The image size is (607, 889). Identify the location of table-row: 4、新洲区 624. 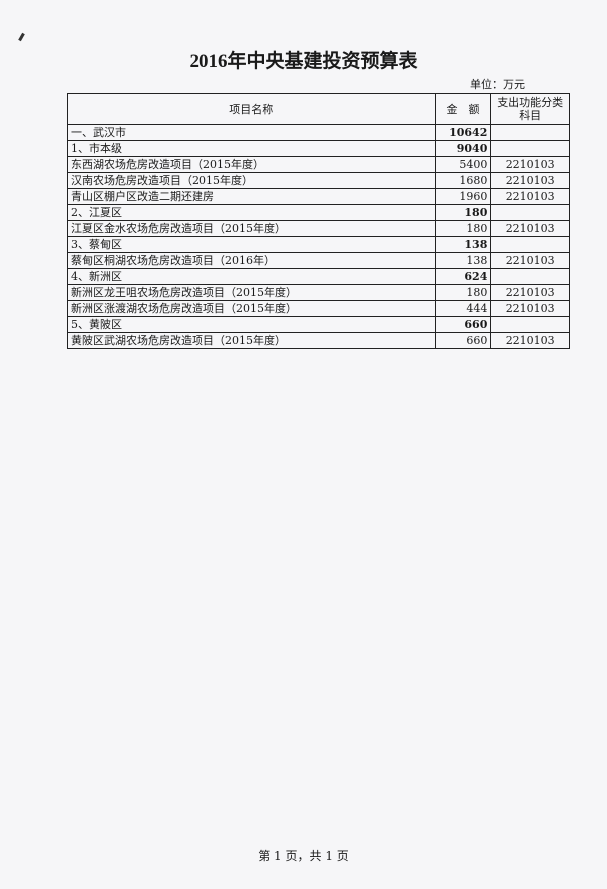
(318, 276).